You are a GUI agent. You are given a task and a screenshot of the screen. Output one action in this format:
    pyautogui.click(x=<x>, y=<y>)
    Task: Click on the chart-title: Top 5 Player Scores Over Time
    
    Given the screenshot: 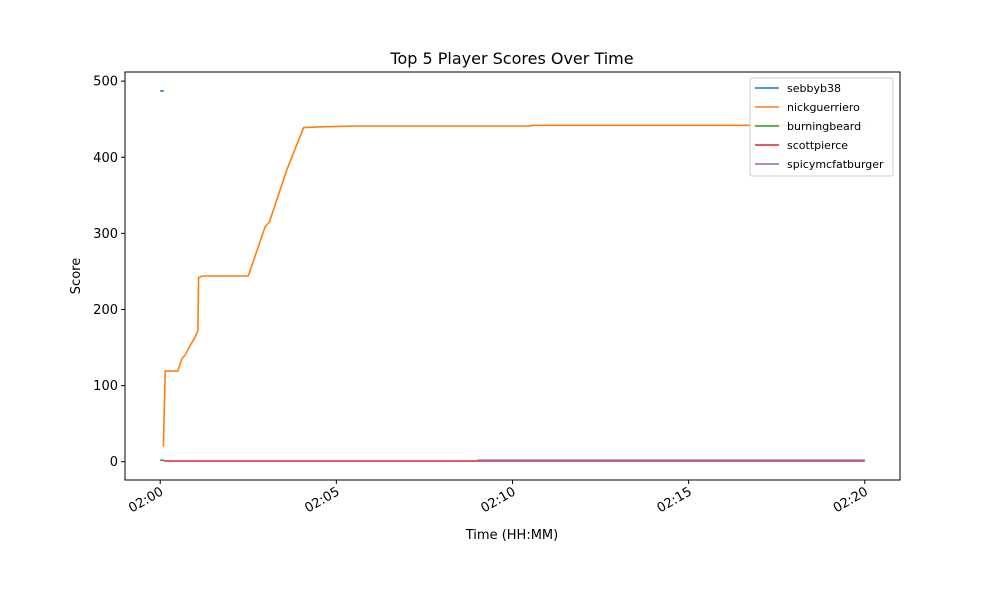 What is the action you would take?
    pyautogui.click(x=511, y=58)
    